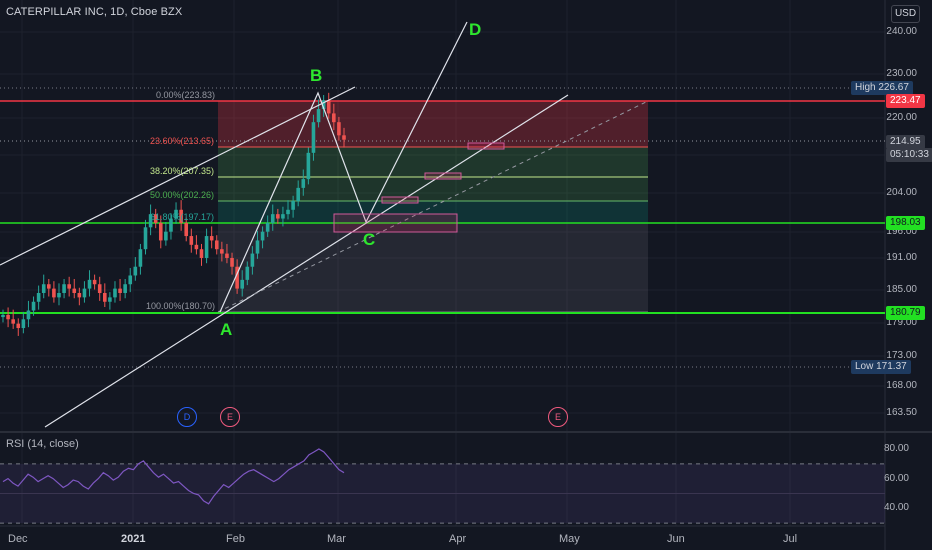 The height and width of the screenshot is (550, 932). Describe the element at coordinates (901, 73) in the screenshot. I see `price-tick-label: 230.00` at that location.